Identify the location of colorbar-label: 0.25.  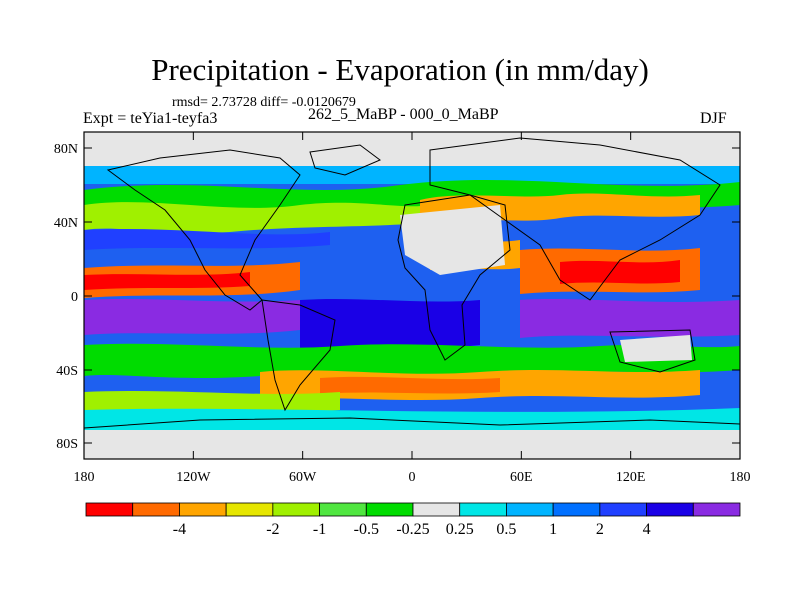
(460, 529).